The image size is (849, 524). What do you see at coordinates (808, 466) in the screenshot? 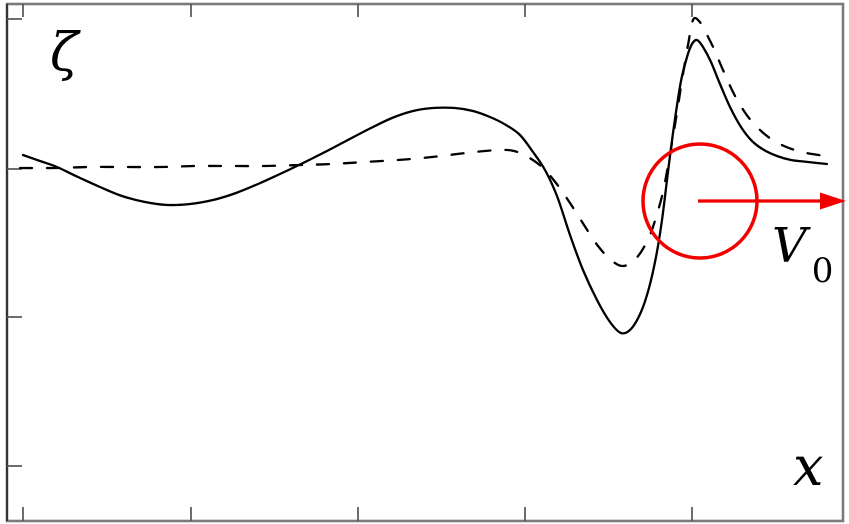
I see `x-axis-label: x` at bounding box center [808, 466].